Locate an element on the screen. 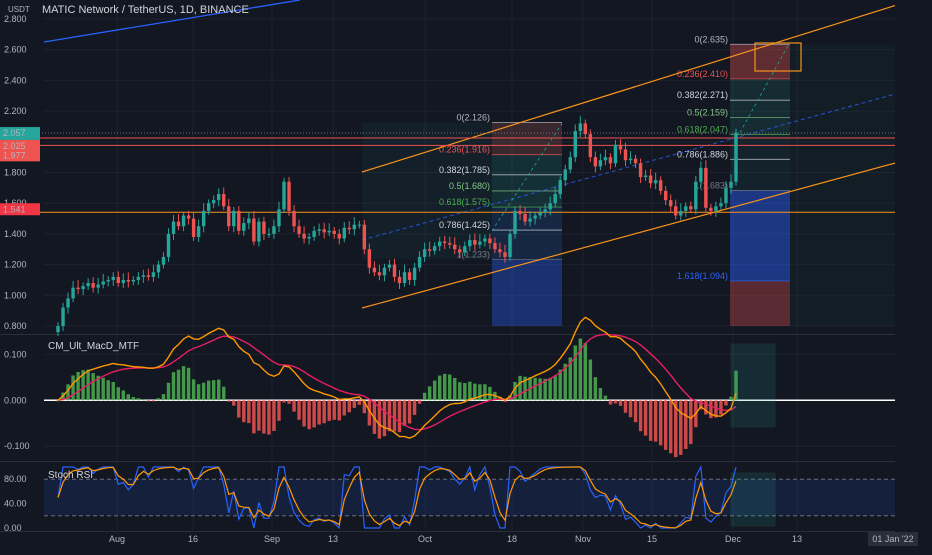 Image resolution: width=932 pixels, height=555 pixels. fib-left-blue-box is located at coordinates (527, 292).